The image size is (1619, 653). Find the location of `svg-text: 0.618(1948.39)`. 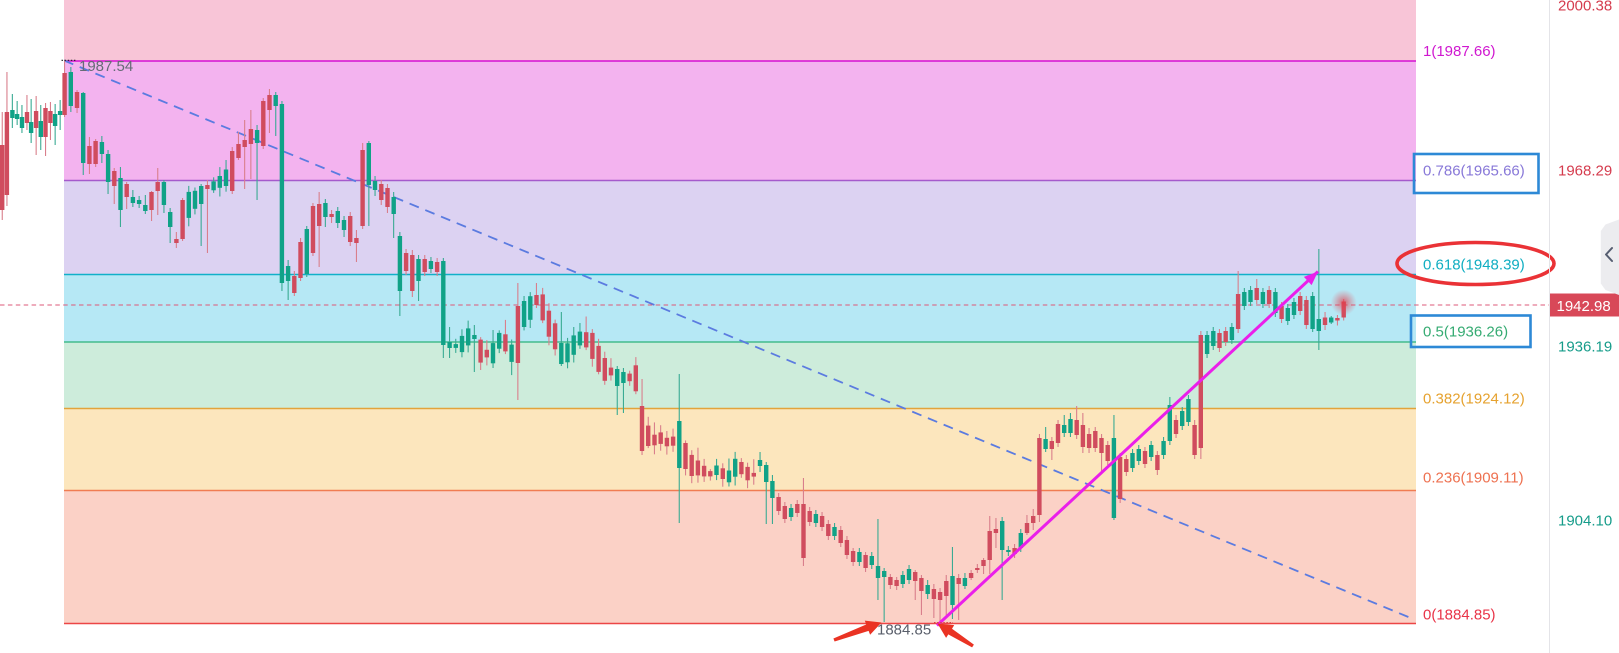

svg-text: 0.618(1948.39) is located at coordinates (1474, 264).